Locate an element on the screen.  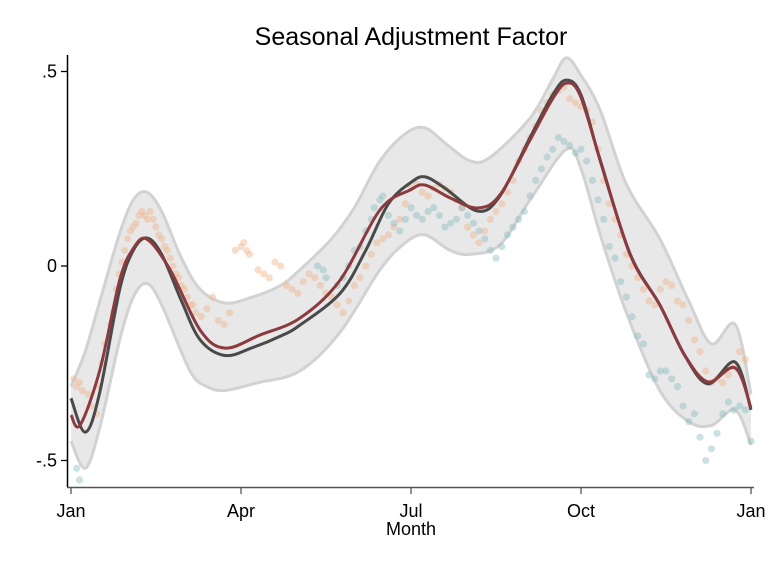
x-axis-title: Month is located at coordinates (411, 529).